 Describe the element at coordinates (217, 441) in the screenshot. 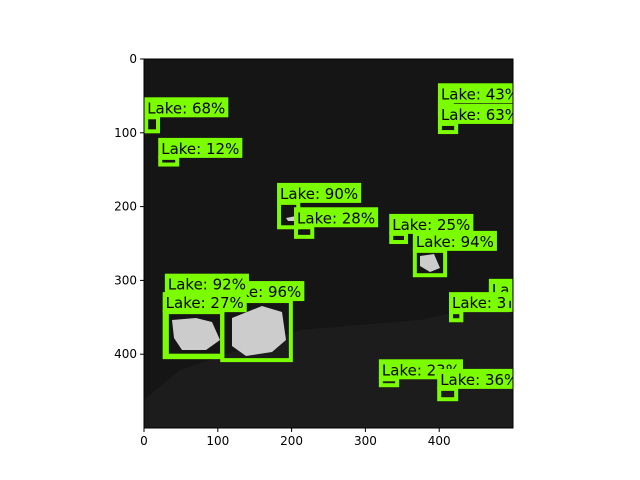

I see `x-tick-label: 100` at that location.